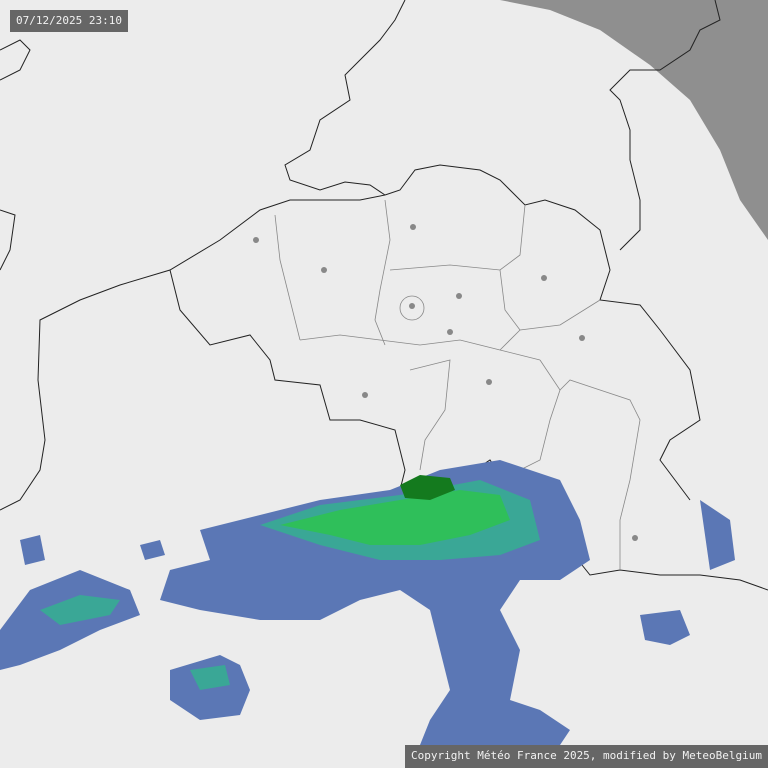 Image resolution: width=768 pixels, height=768 pixels. What do you see at coordinates (69, 21) in the screenshot?
I see `timestamp-label: 07/12/2025 23:10` at bounding box center [69, 21].